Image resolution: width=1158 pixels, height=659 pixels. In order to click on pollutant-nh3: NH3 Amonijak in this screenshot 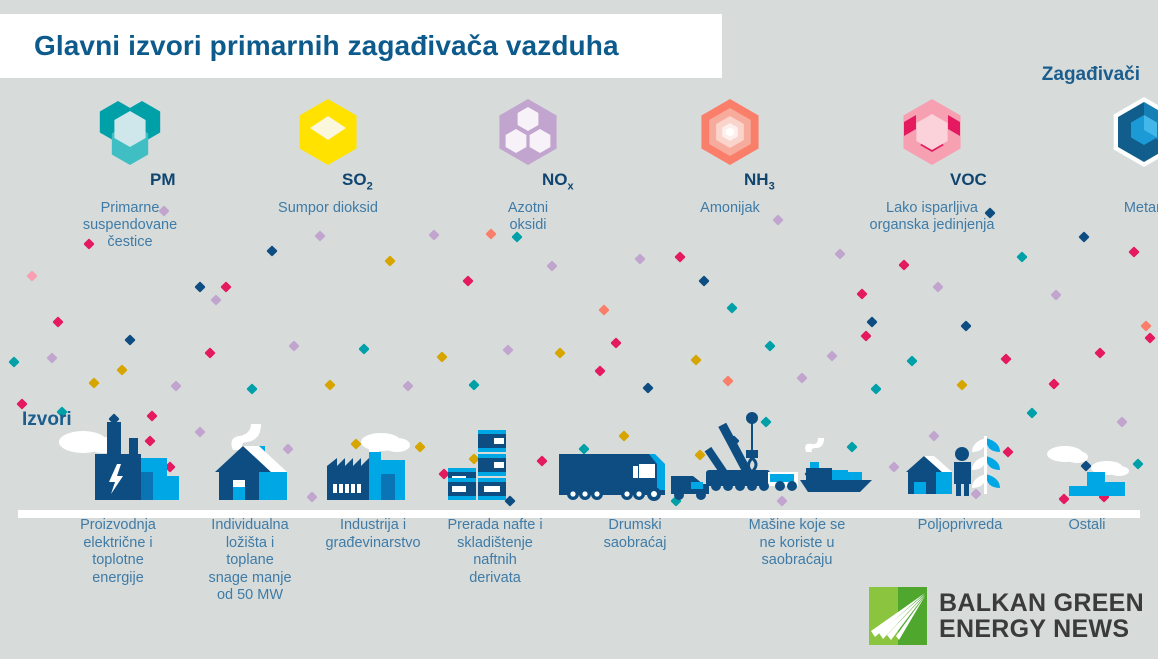, I will do `click(730, 156)`.